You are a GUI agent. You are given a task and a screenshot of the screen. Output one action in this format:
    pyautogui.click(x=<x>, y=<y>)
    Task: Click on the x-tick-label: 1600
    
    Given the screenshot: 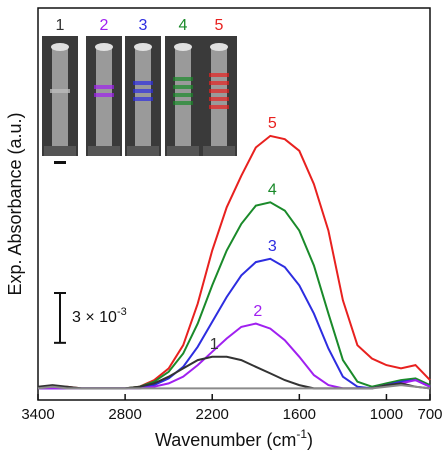 What is the action you would take?
    pyautogui.click(x=299, y=414)
    